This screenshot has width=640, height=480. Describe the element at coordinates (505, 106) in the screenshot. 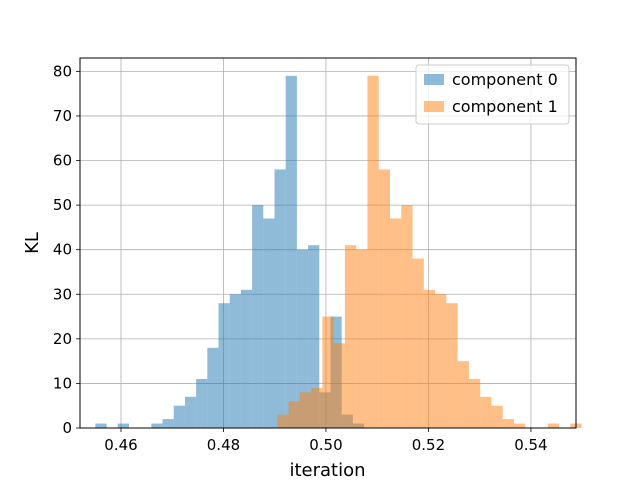

I see `legend-label: component 1` at that location.